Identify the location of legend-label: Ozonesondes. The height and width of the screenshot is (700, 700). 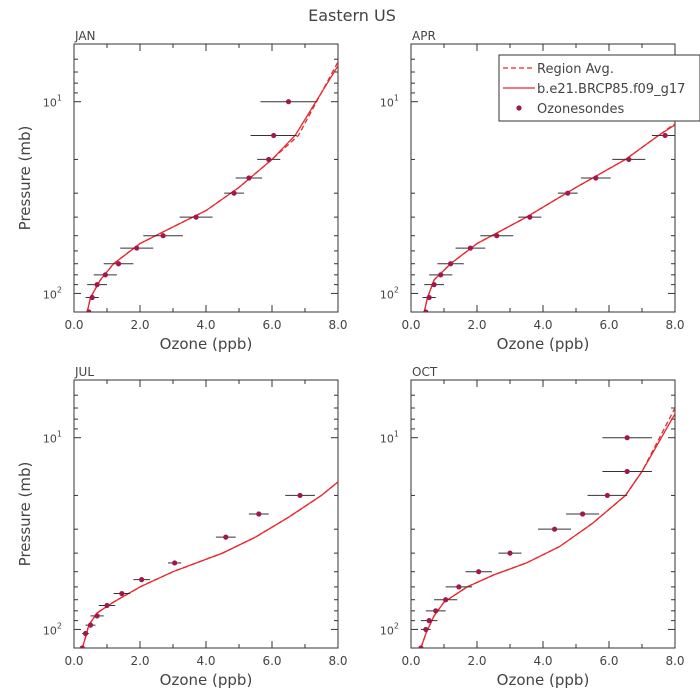
(580, 109).